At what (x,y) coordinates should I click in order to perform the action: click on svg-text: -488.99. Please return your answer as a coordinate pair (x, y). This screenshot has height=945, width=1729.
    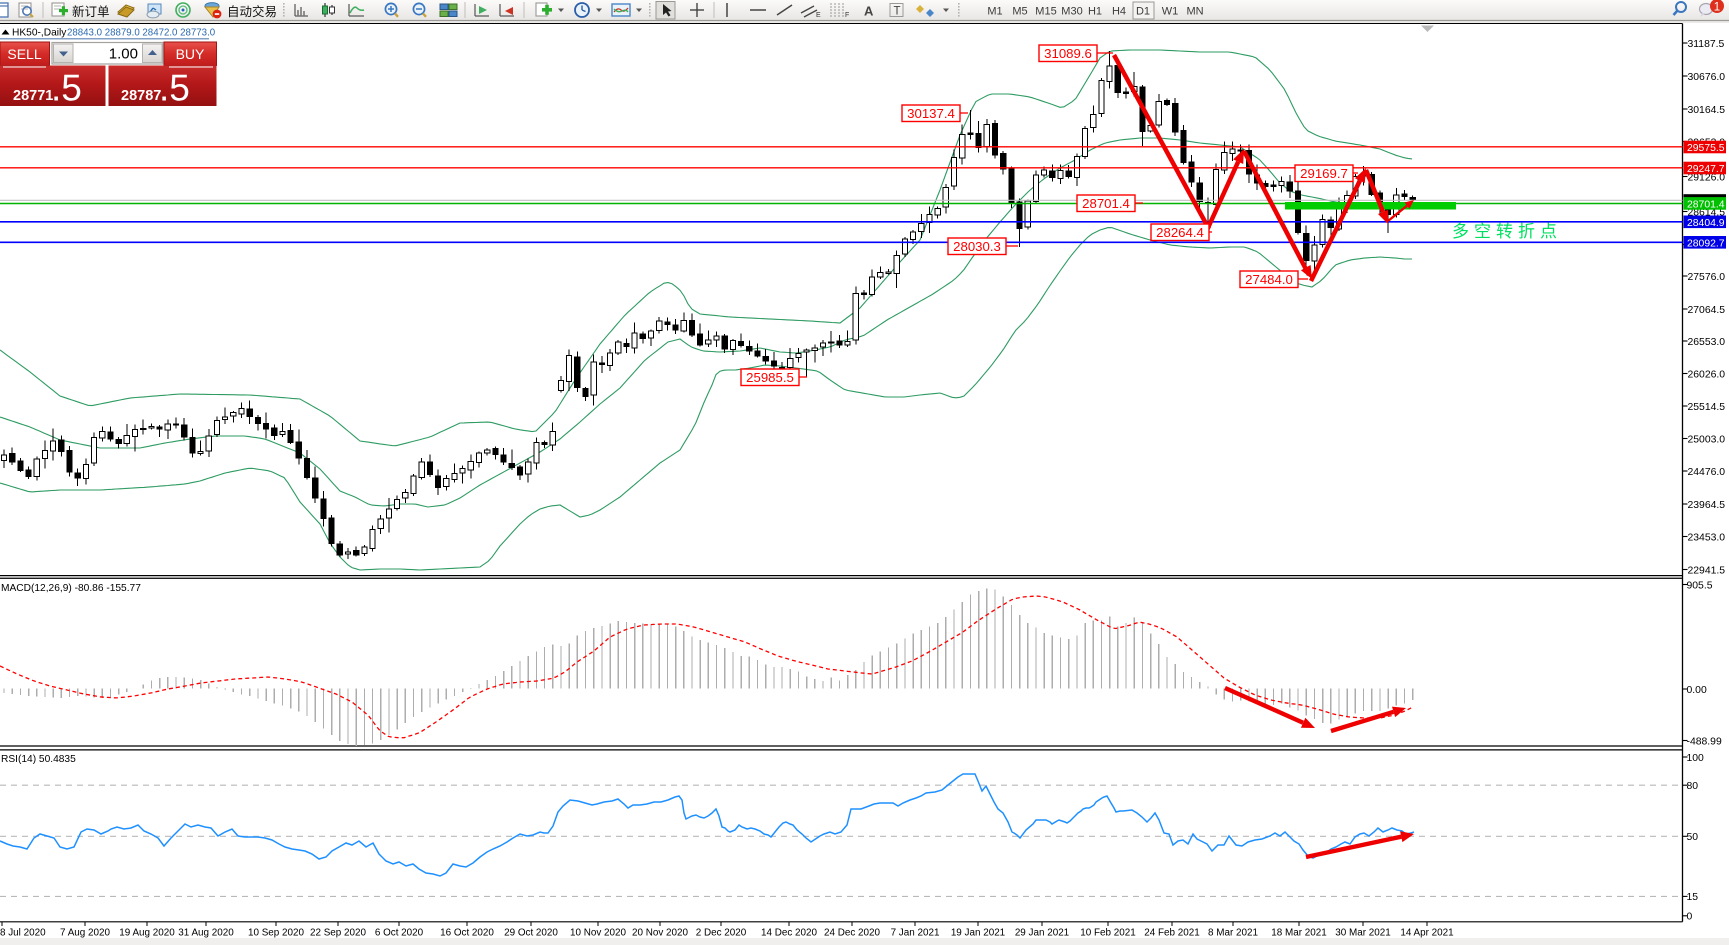
    Looking at the image, I should click on (1704, 741).